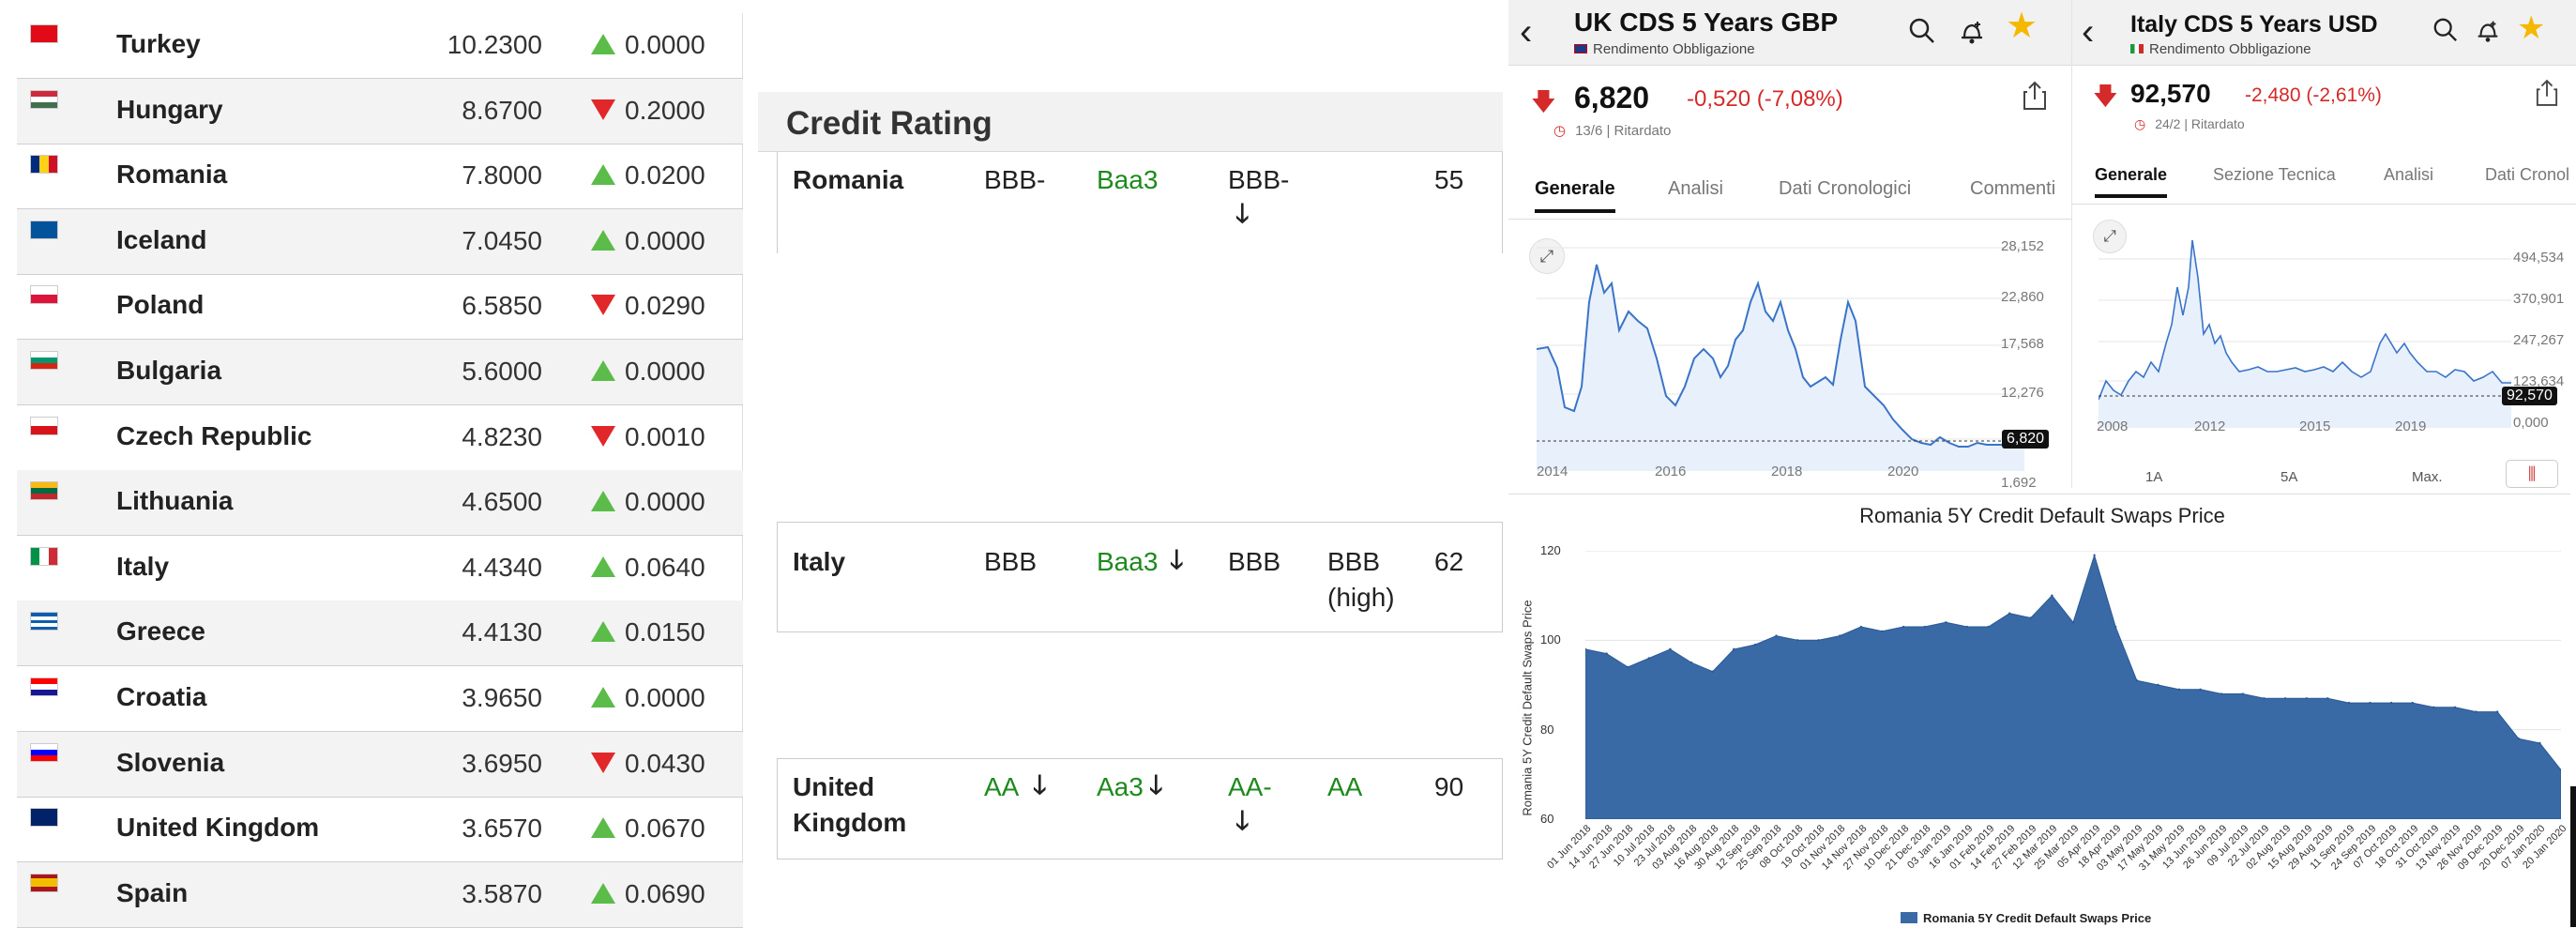  I want to click on yield-value: 4.4130, so click(502, 632).